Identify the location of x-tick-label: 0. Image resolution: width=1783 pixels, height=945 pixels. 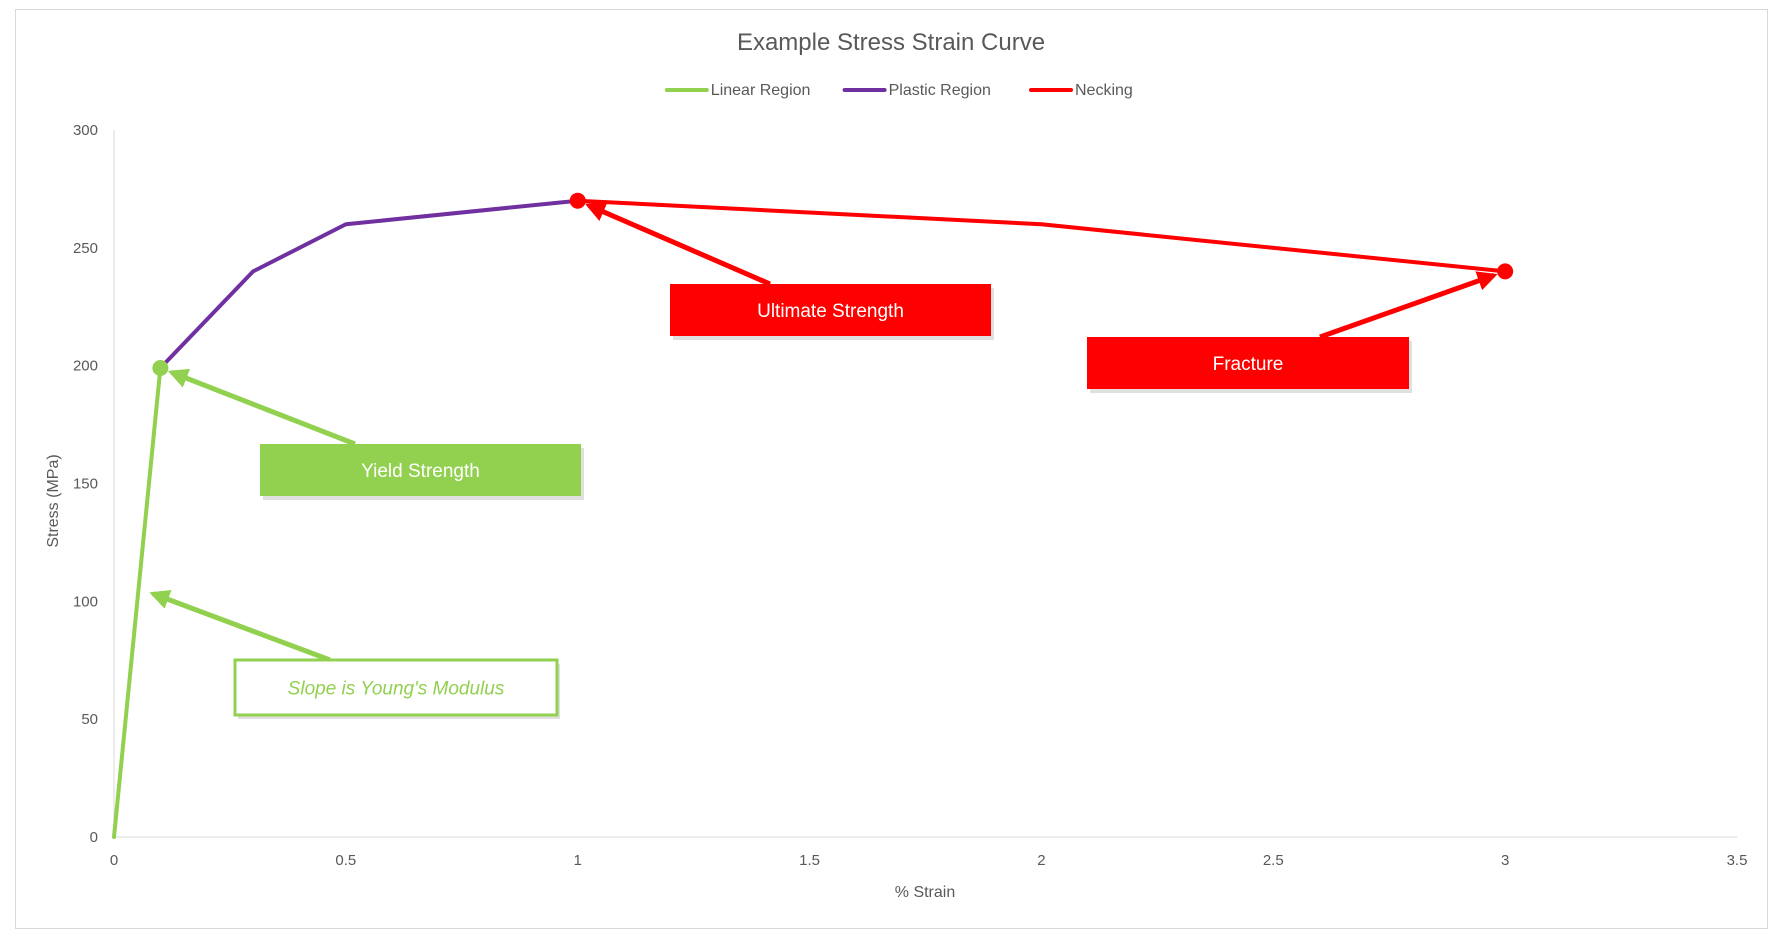
(114, 860).